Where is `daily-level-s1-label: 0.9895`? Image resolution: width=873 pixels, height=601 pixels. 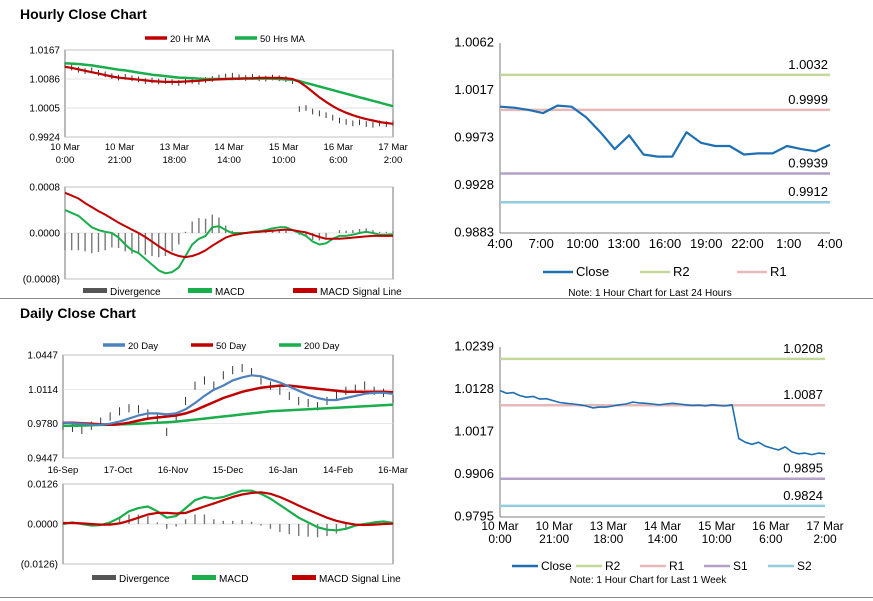 daily-level-s1-label: 0.9895 is located at coordinates (803, 468).